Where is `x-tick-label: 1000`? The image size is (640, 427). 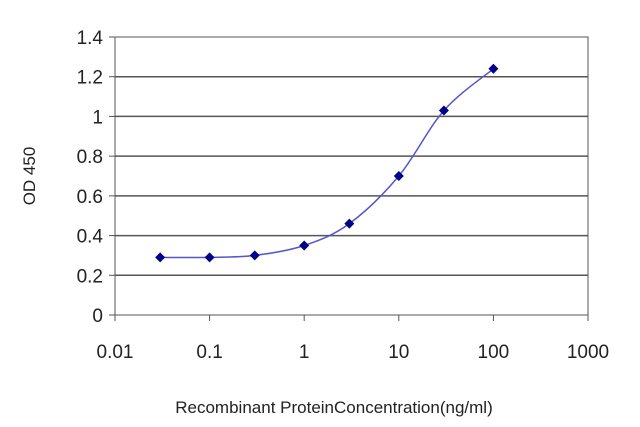 x-tick-label: 1000 is located at coordinates (588, 352).